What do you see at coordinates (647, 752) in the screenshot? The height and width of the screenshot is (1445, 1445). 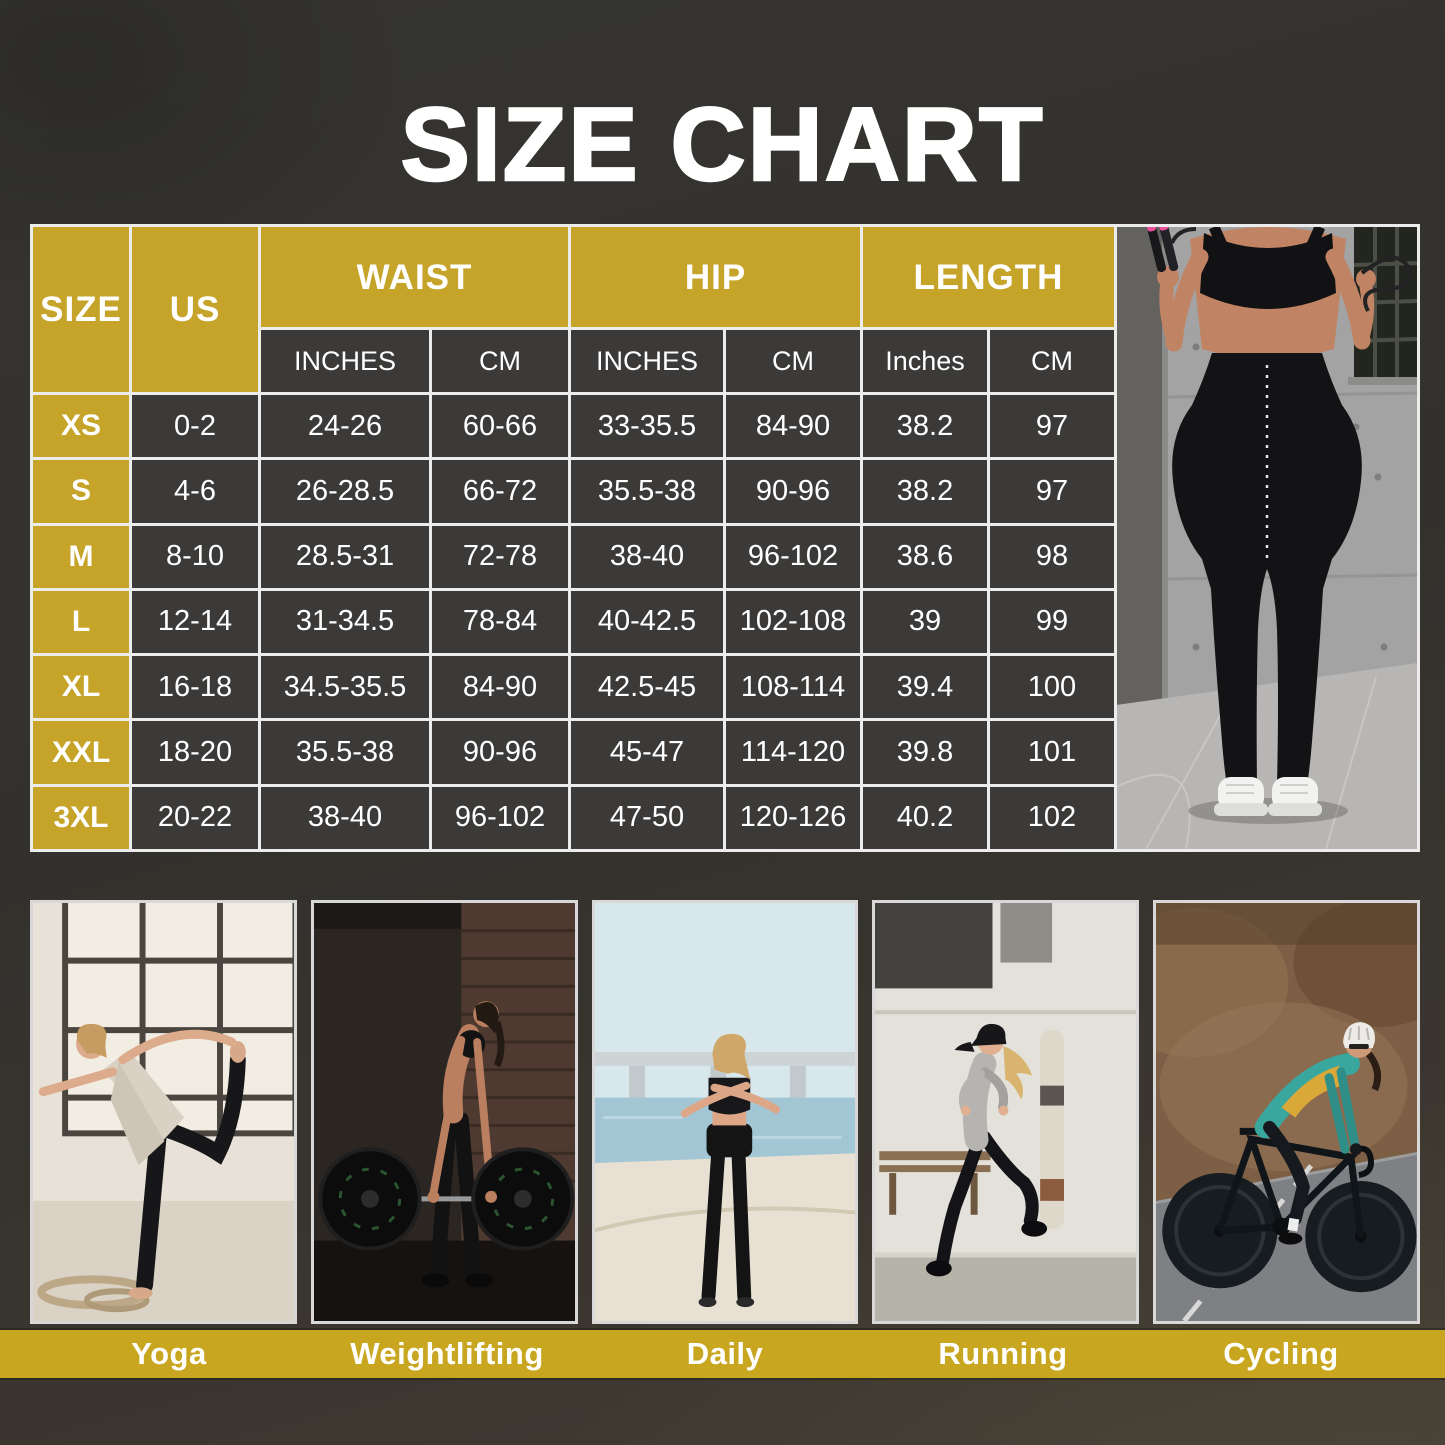 I see `table-cell: 45-47` at bounding box center [647, 752].